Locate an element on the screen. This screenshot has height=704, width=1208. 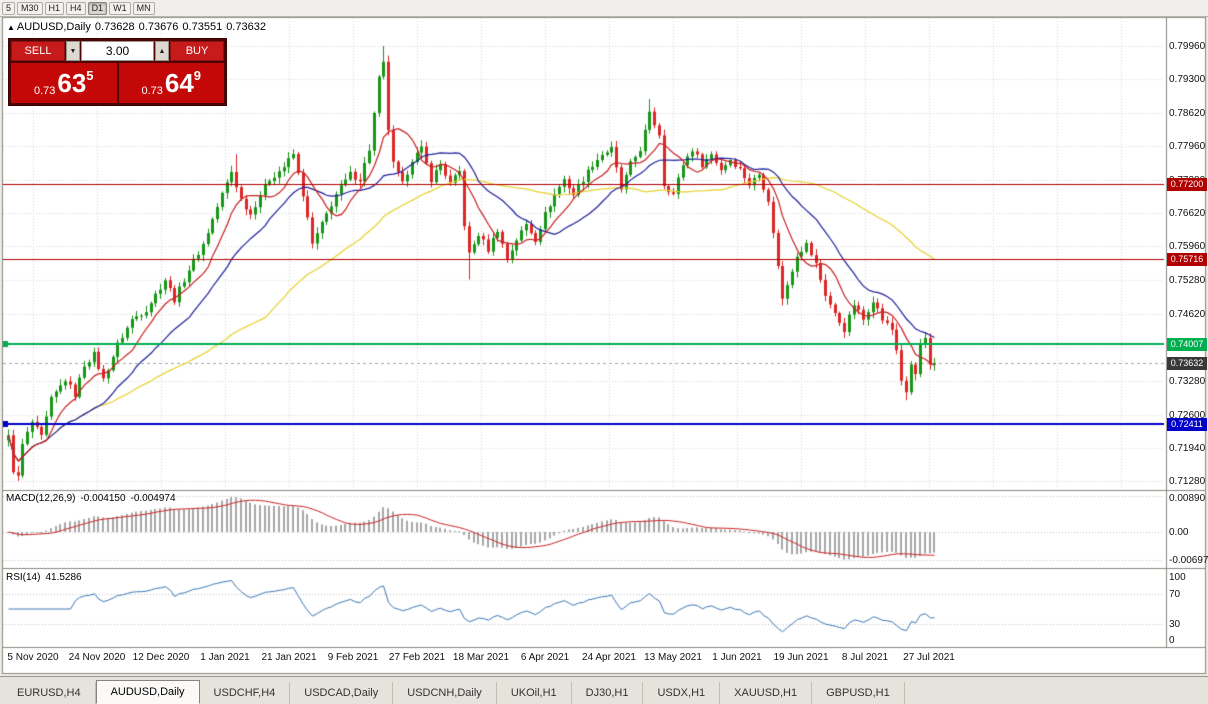
price-axis-label: 0.74620 is located at coordinates (1187, 314).